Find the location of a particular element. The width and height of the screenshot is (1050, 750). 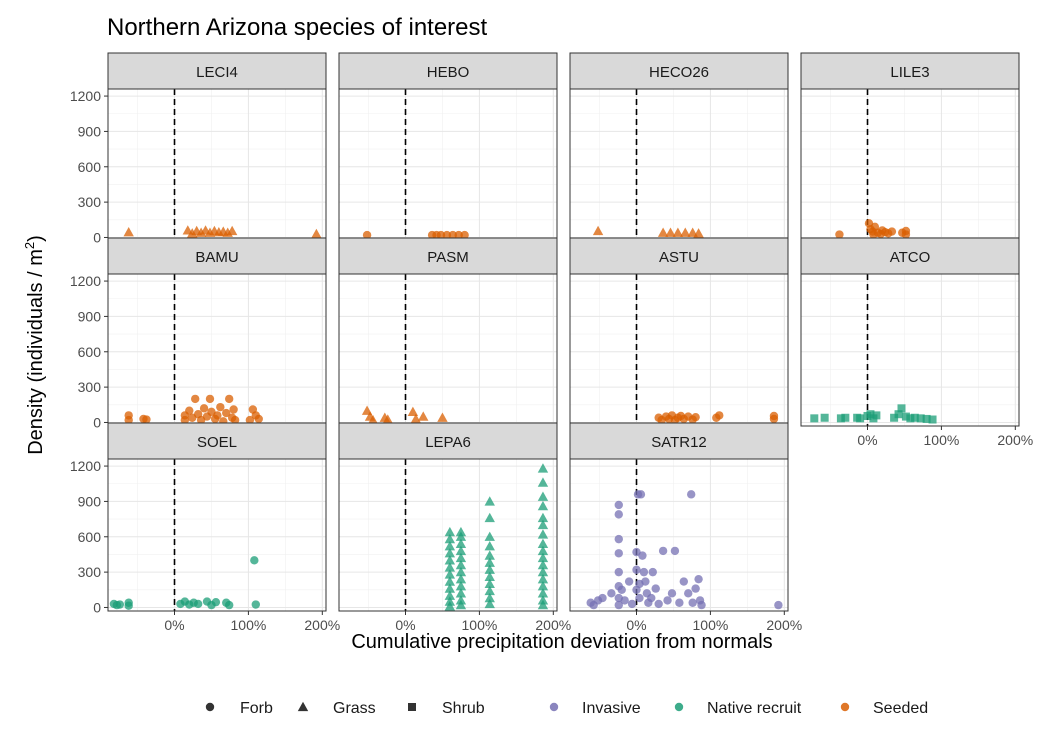

legend-label: Invasive is located at coordinates (611, 708).